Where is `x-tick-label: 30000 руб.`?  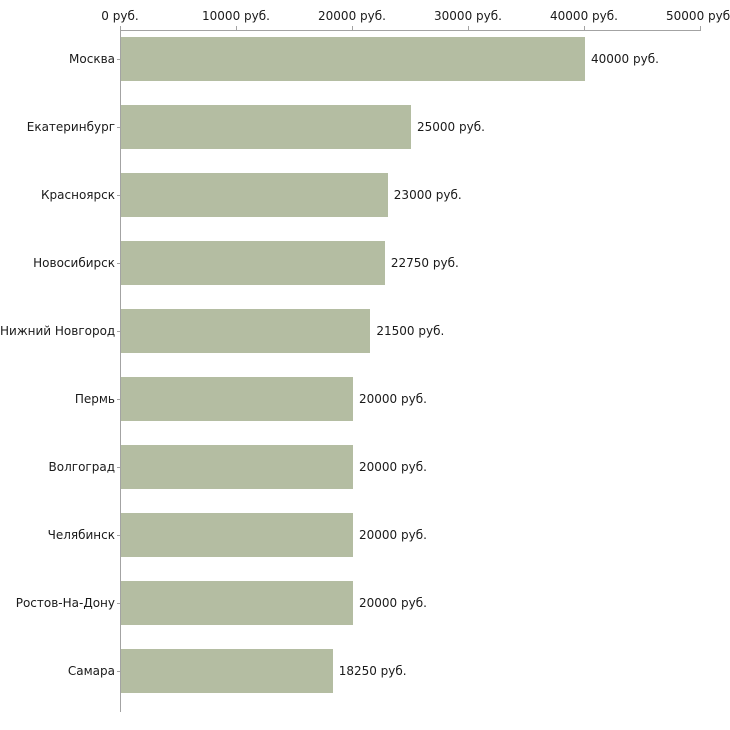
x-tick-label: 30000 руб. is located at coordinates (468, 16).